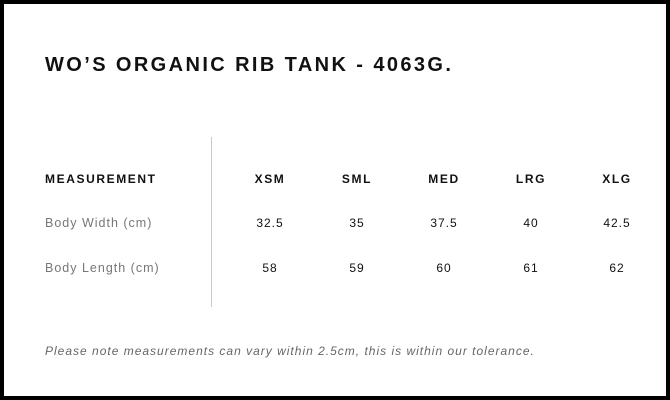 This screenshot has width=670, height=400. Describe the element at coordinates (617, 268) in the screenshot. I see `table-cell: 62` at that location.